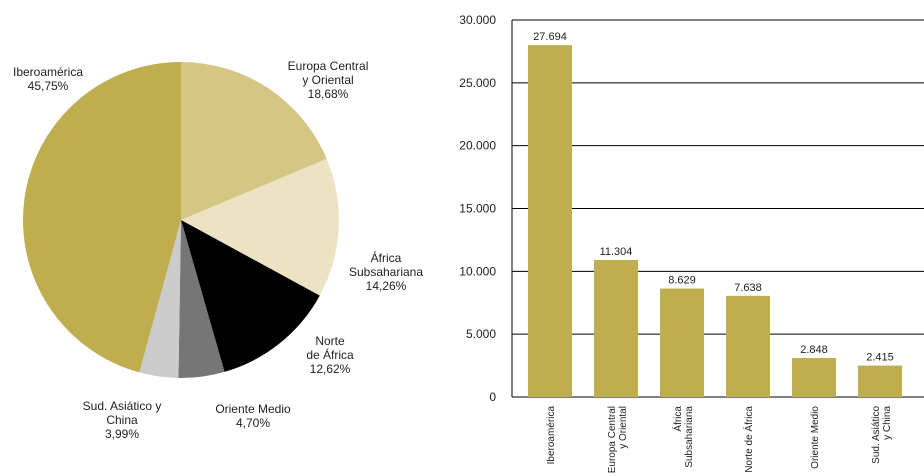 This screenshot has height=476, width=924. What do you see at coordinates (616, 252) in the screenshot?
I see `bar-value-label: 11.304` at bounding box center [616, 252].